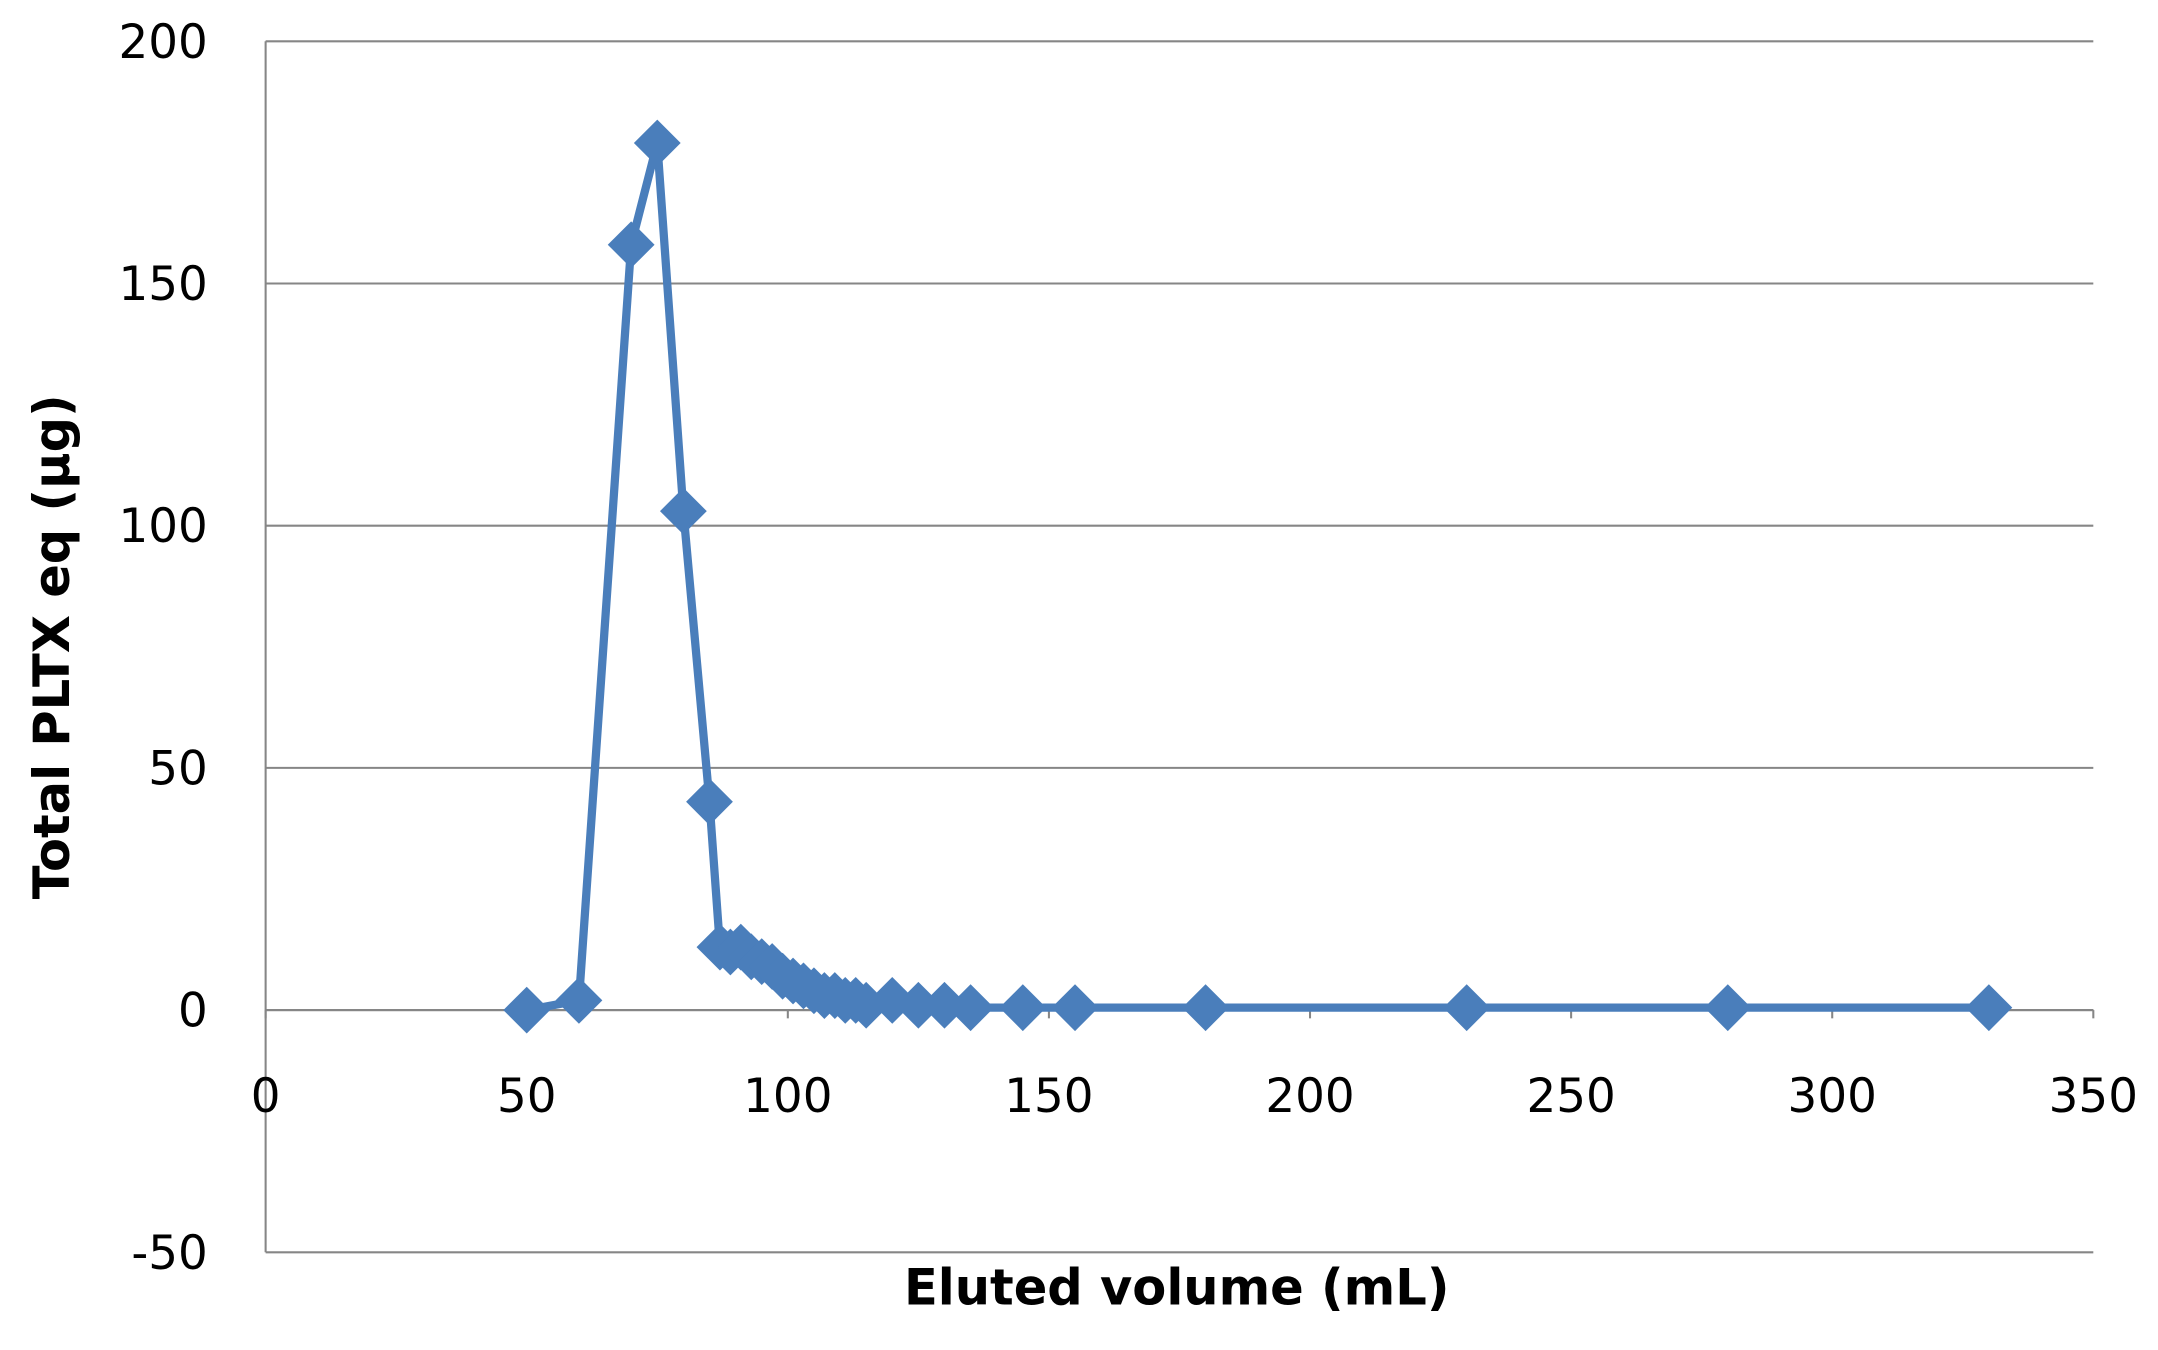  Describe the element at coordinates (1570, 1097) in the screenshot. I see `x-tick-label: 250` at that location.